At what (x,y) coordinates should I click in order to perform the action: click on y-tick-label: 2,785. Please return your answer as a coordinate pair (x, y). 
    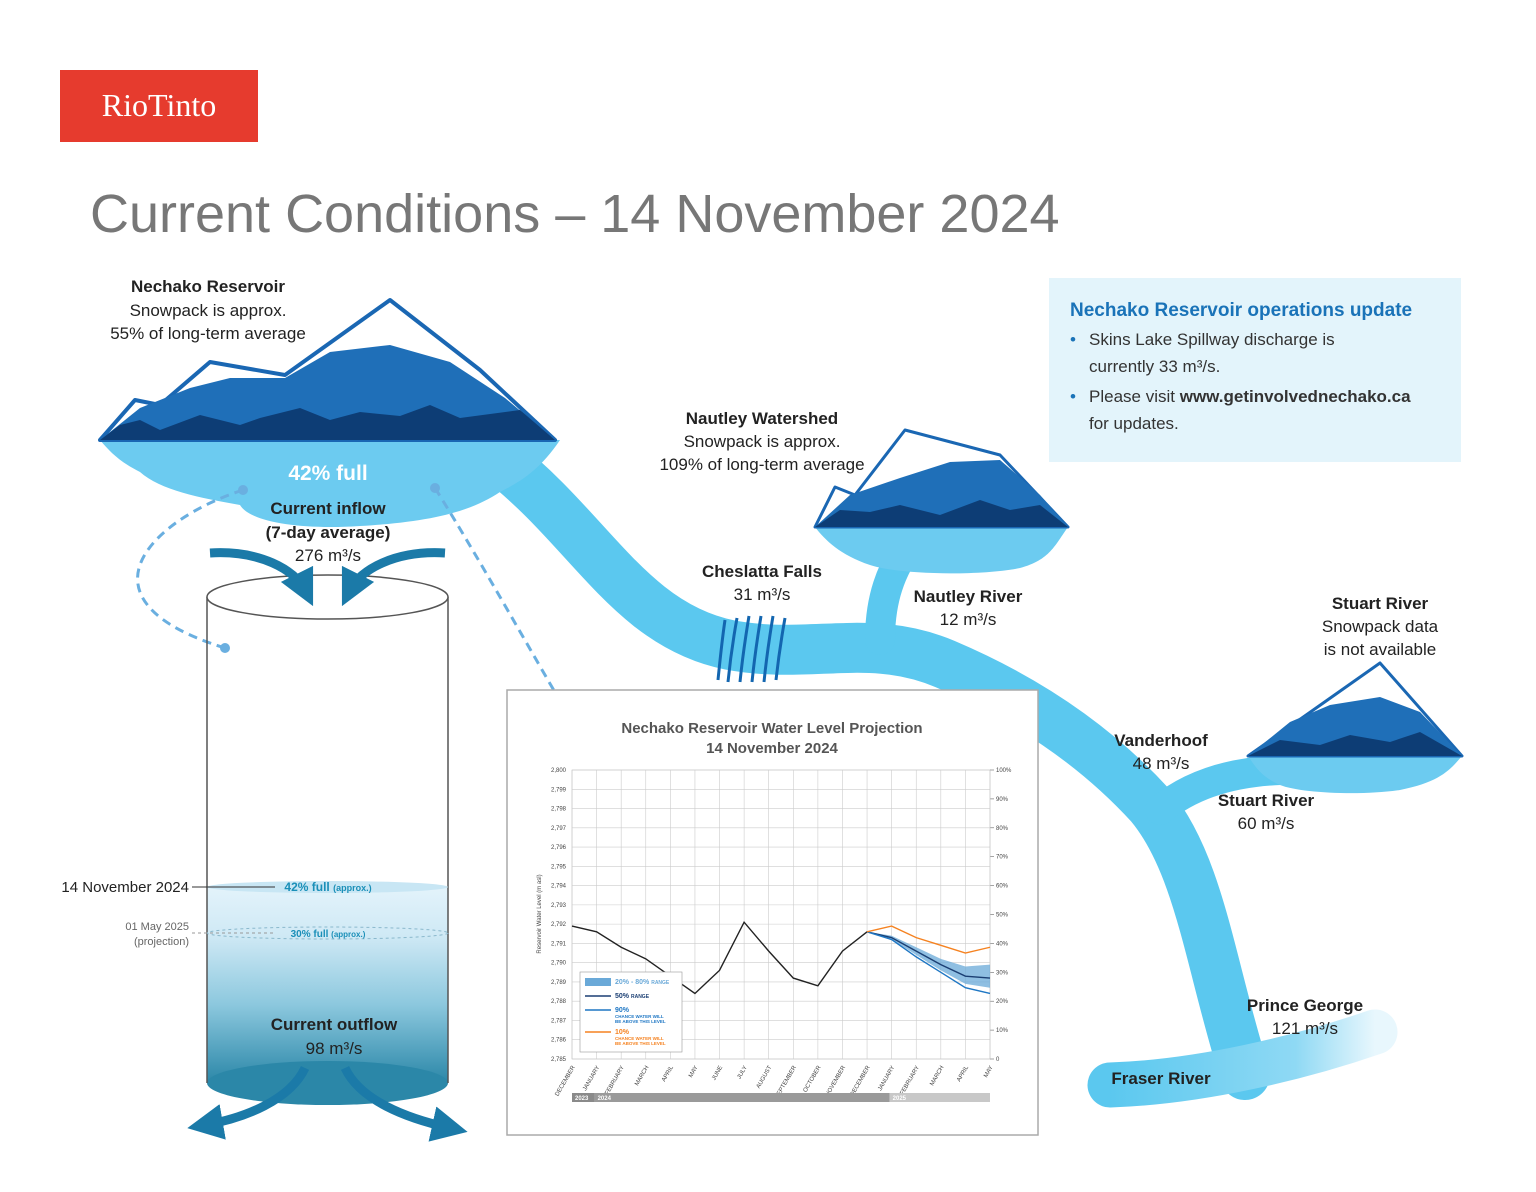
    Looking at the image, I should click on (559, 1060).